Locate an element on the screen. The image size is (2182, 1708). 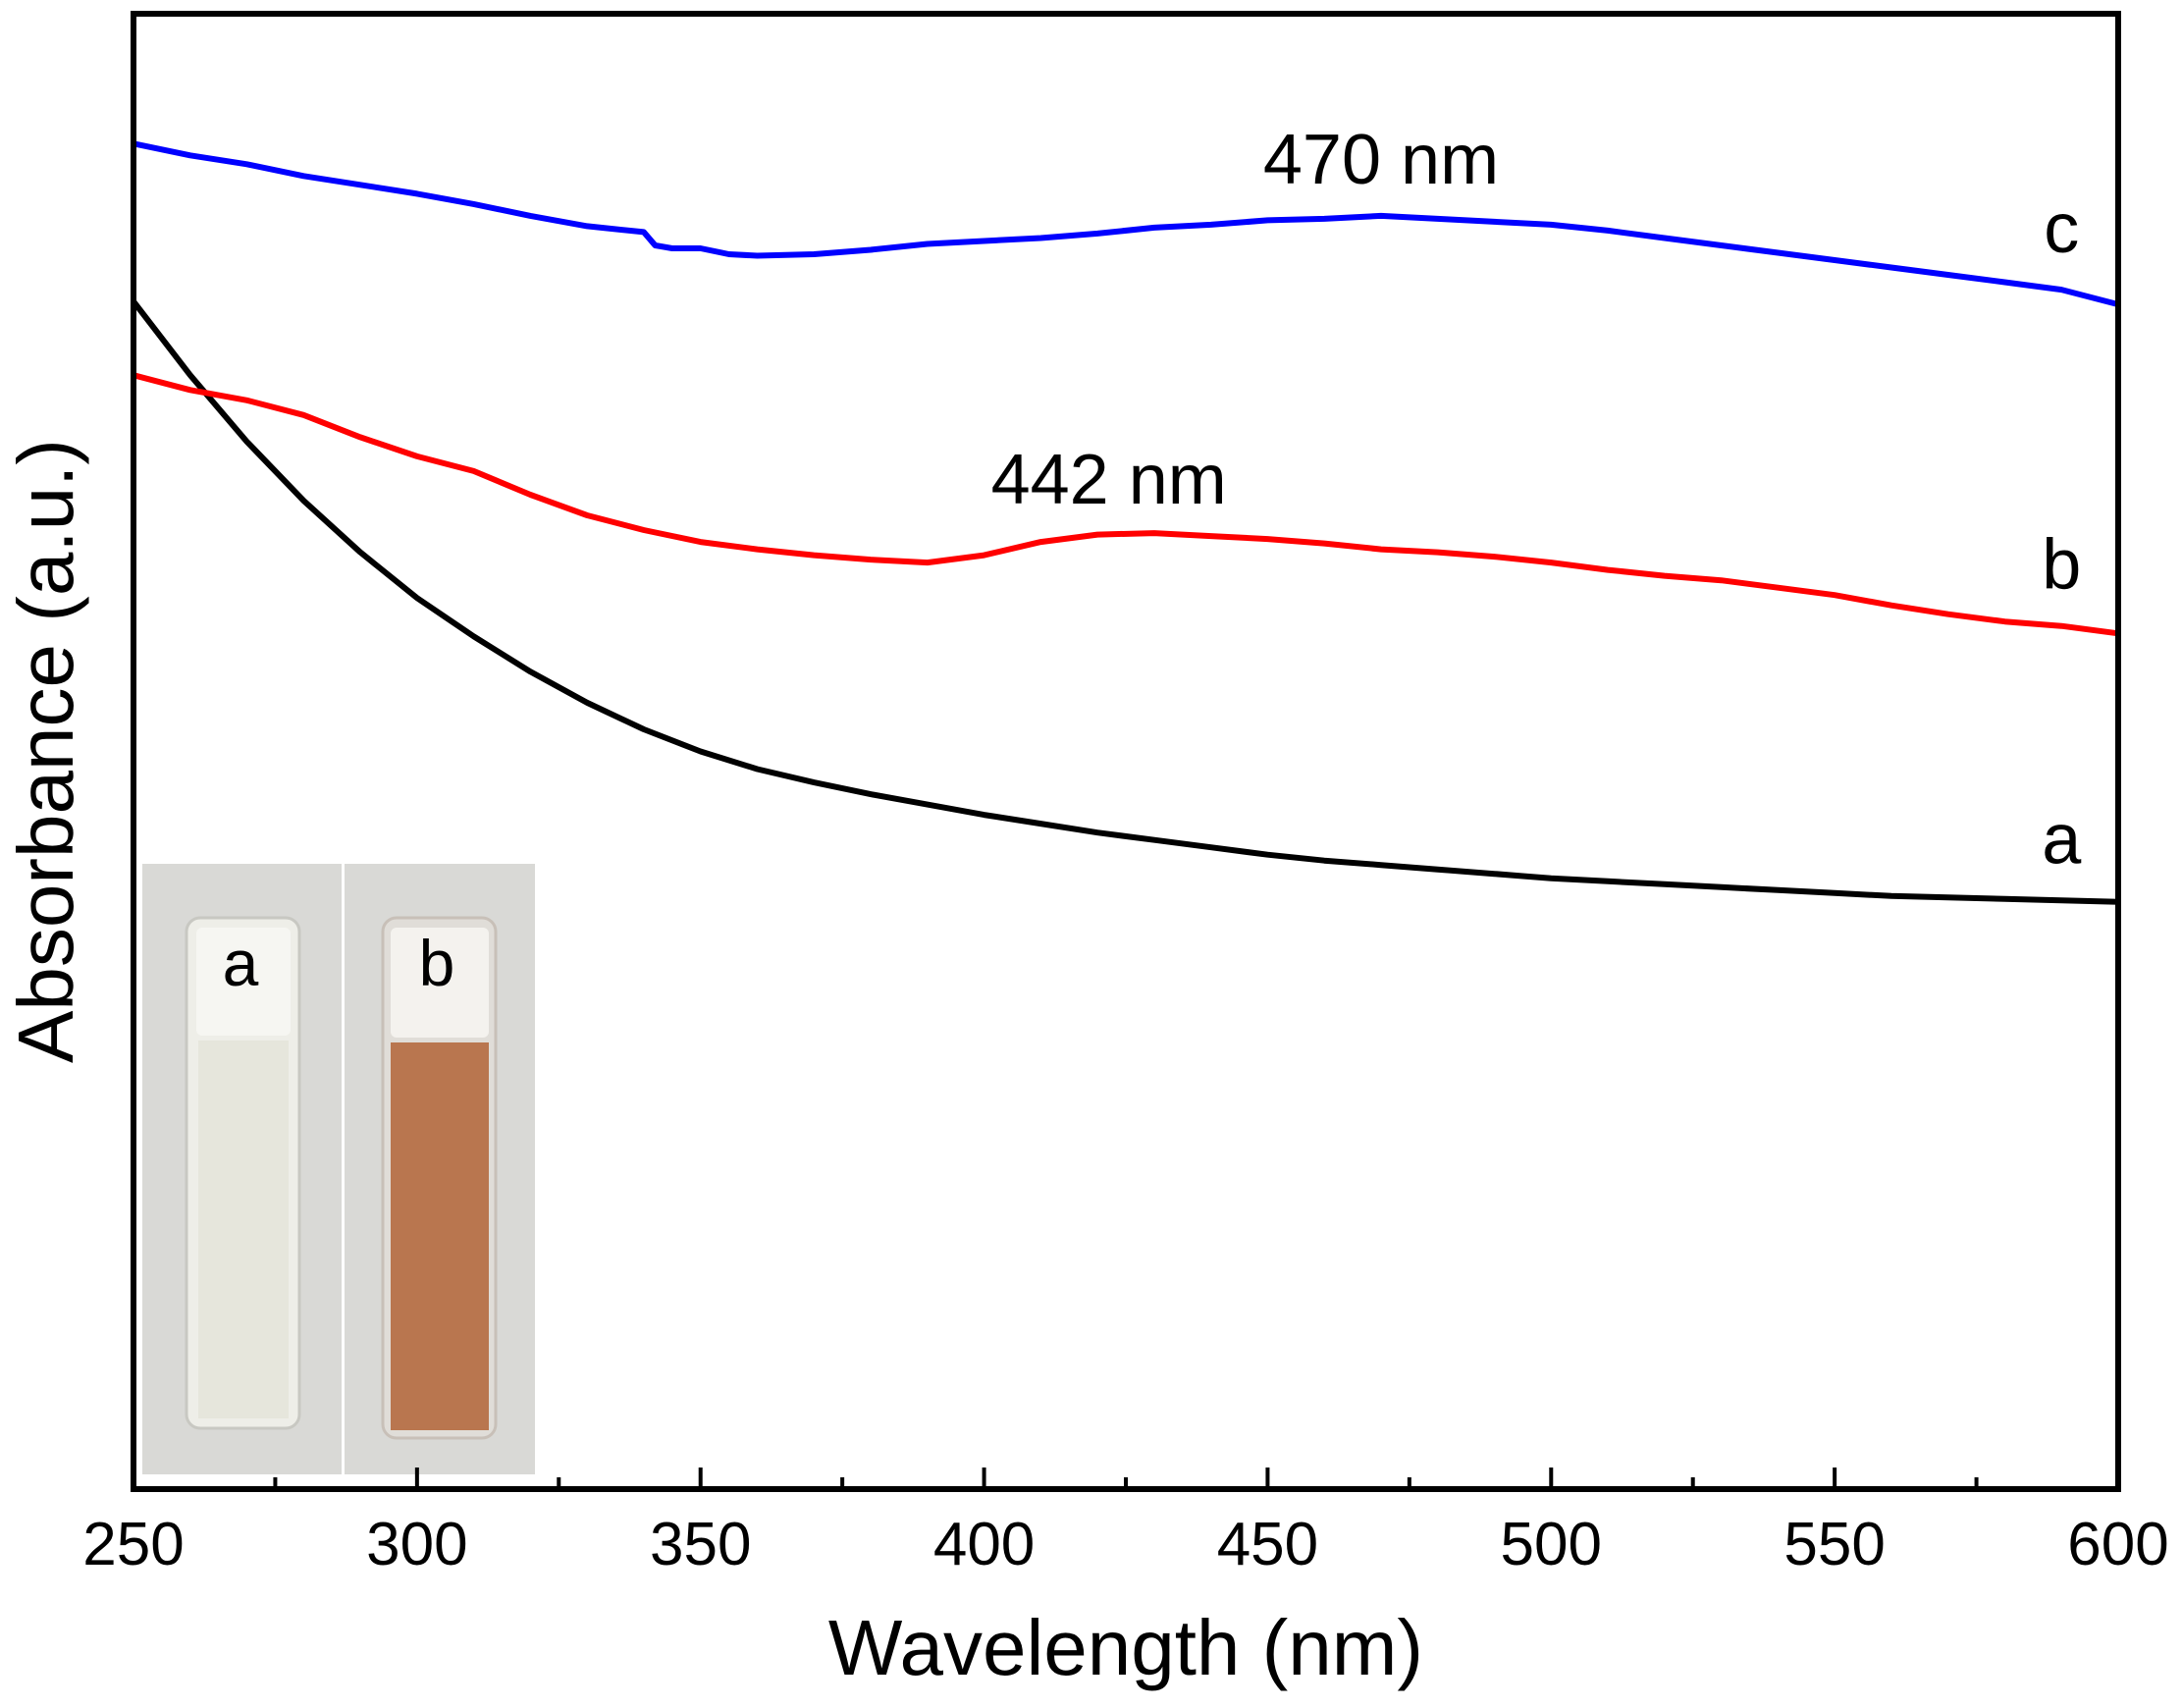
inset-label-b: b is located at coordinates (437, 963).